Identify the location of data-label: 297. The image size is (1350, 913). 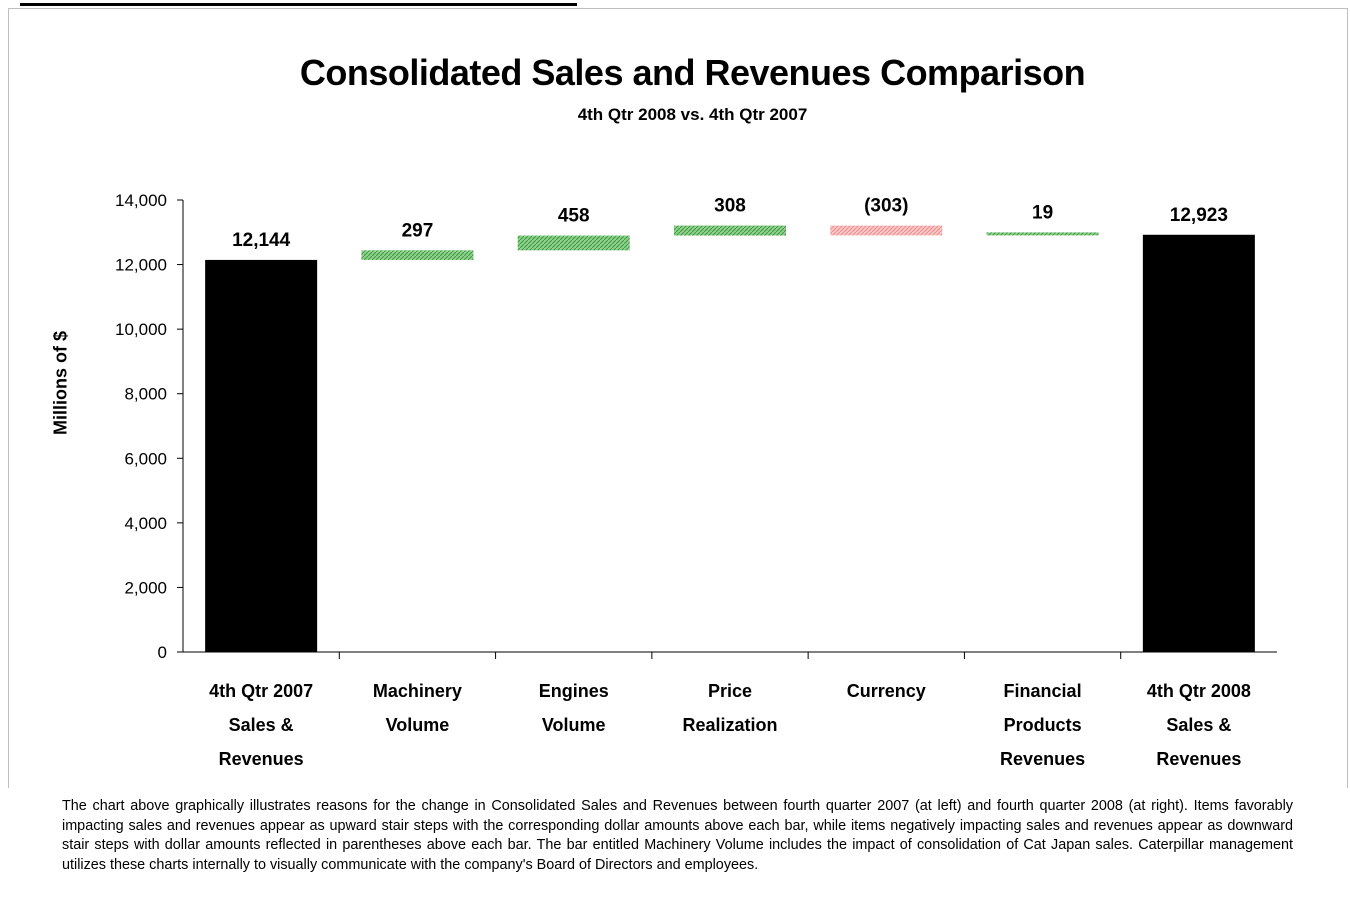
(418, 230).